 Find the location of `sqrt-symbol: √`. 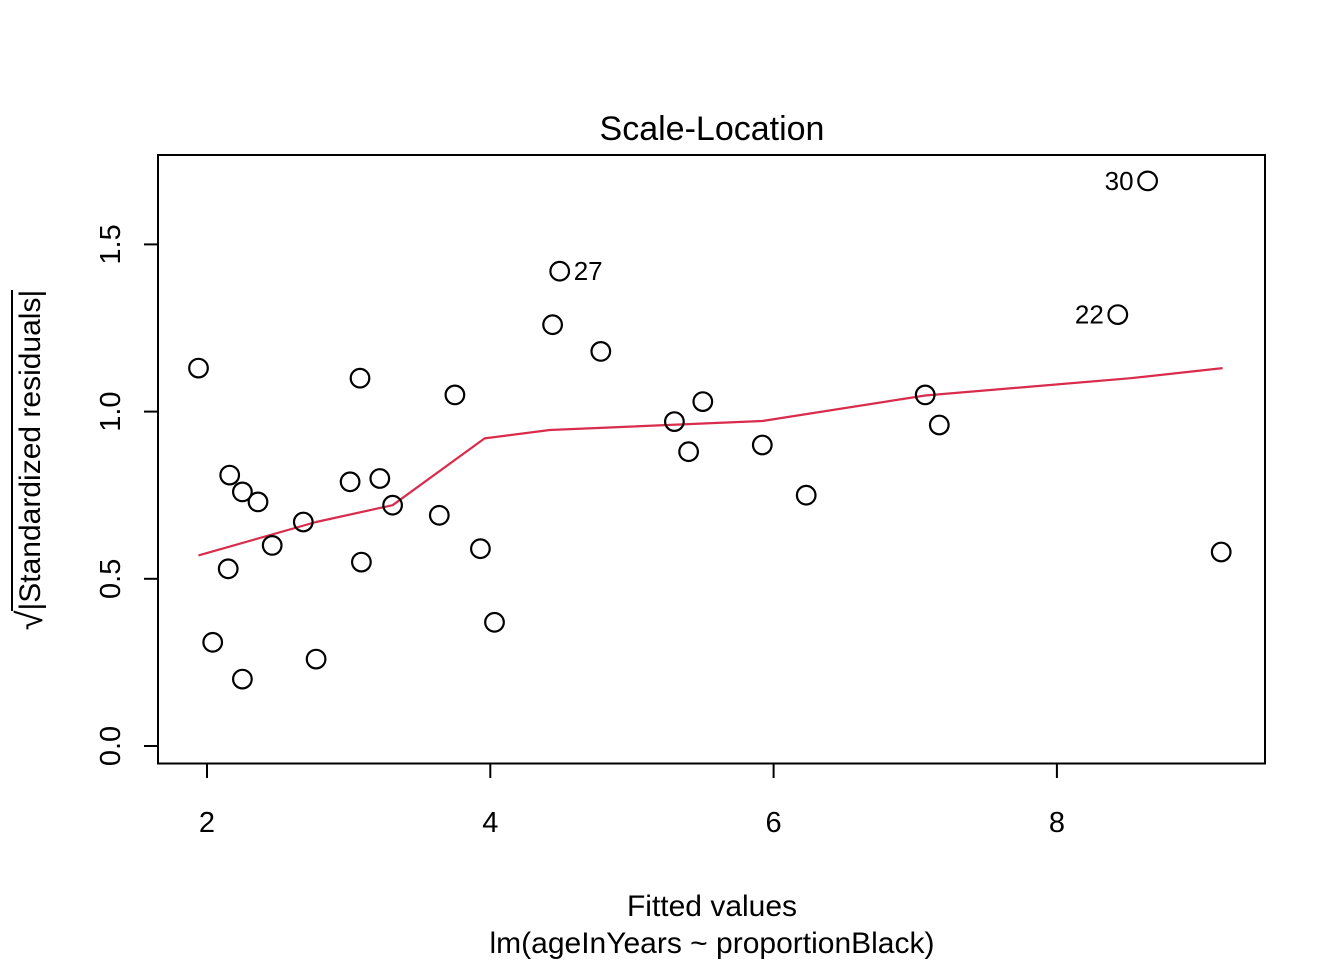

sqrt-symbol: √ is located at coordinates (29, 620).